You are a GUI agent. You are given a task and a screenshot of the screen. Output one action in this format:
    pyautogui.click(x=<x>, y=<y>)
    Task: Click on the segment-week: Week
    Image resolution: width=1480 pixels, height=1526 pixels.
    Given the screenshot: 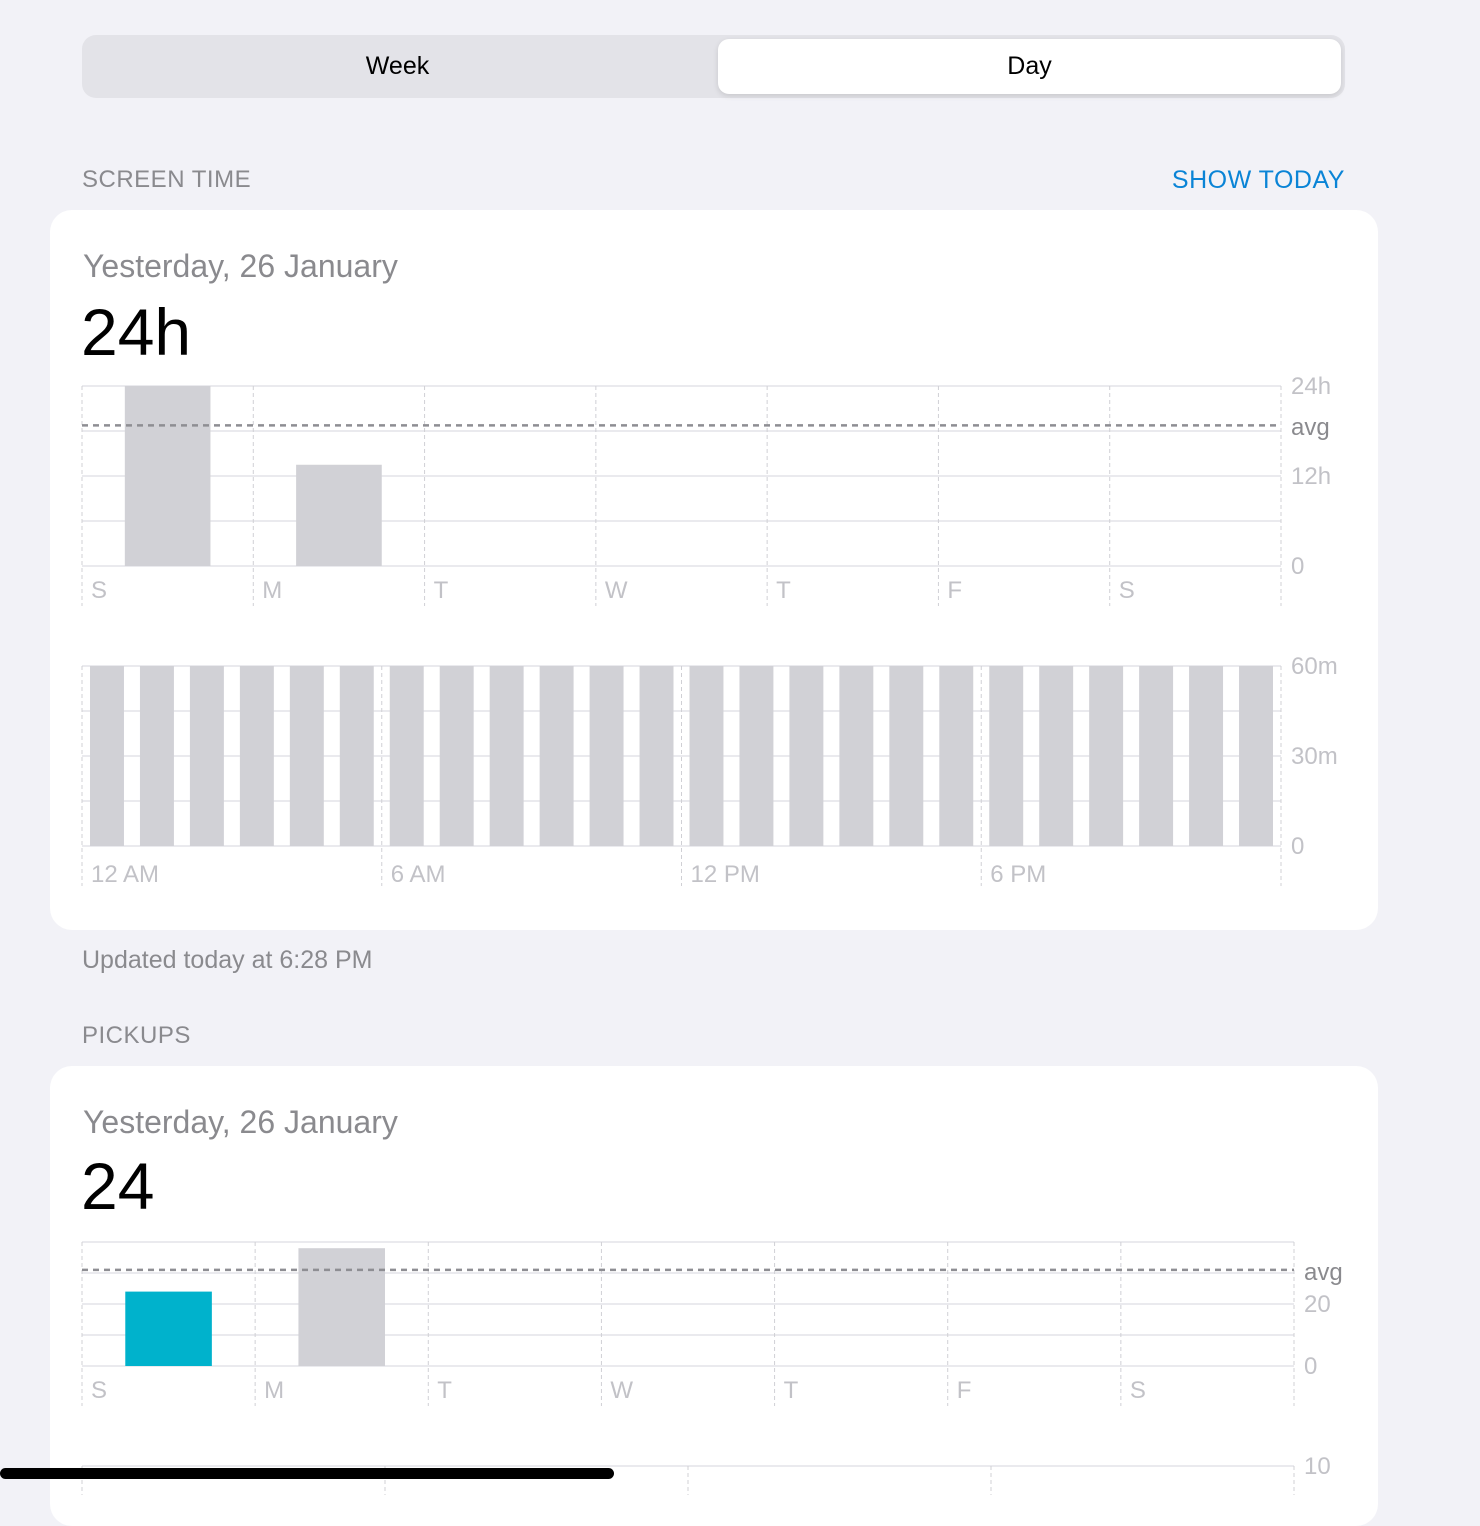 What is the action you would take?
    pyautogui.click(x=397, y=66)
    